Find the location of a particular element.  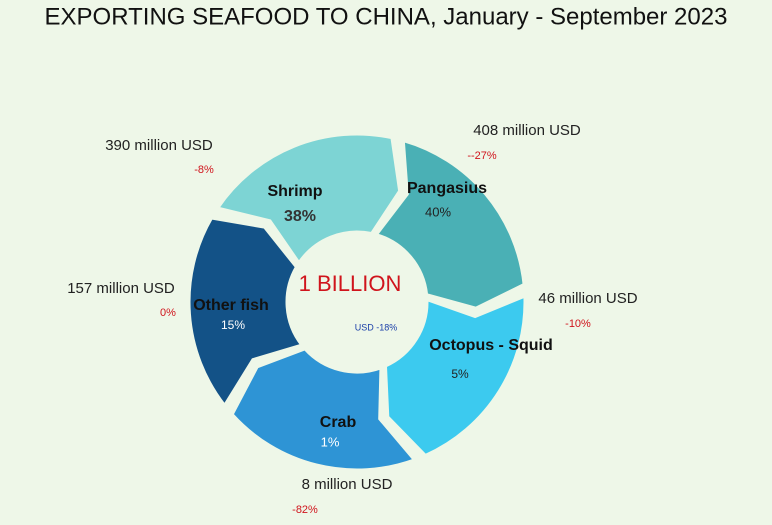

segment-amount: 8 million USD is located at coordinates (347, 484).